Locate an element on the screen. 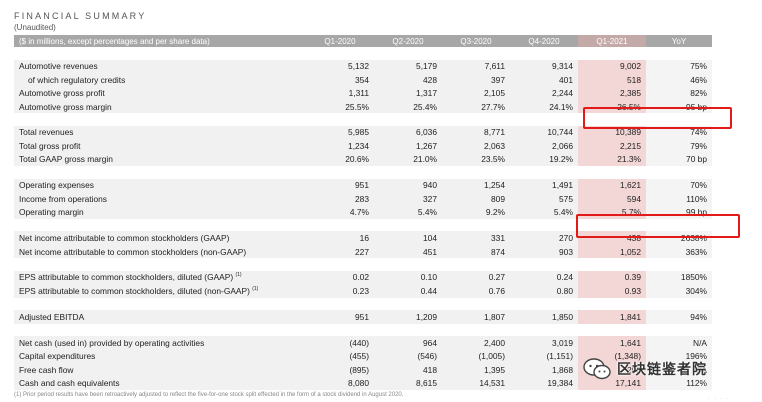 The image size is (762, 402). value-cell: 17,141 is located at coordinates (612, 383).